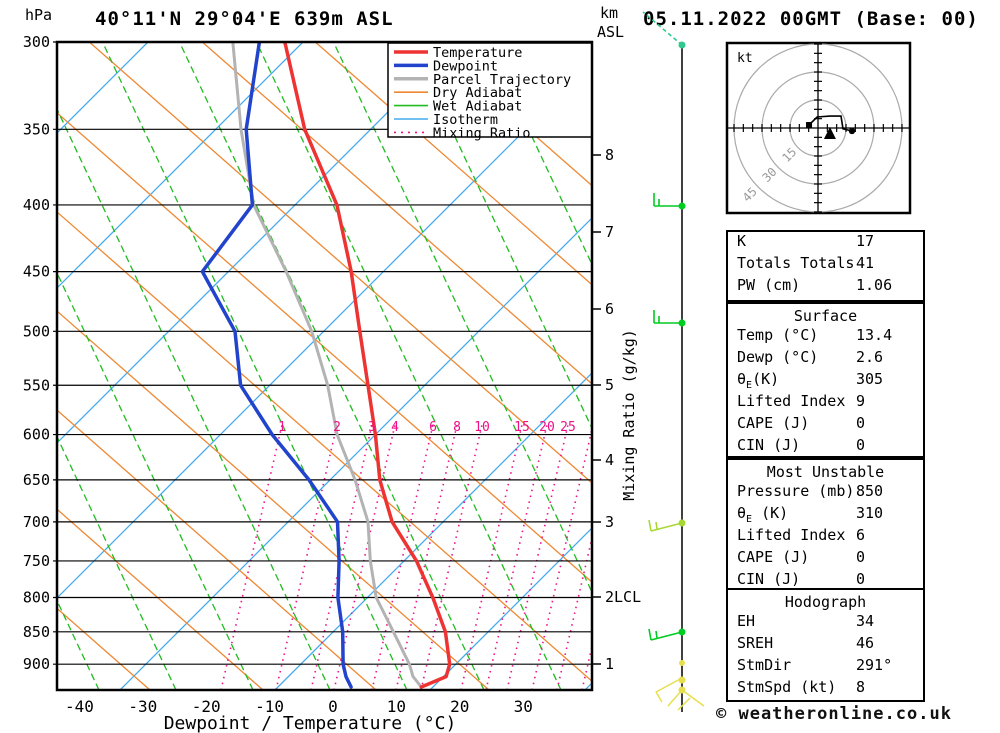 This screenshot has height=733, width=1000. Describe the element at coordinates (367, 365) in the screenshot. I see `temperature-curve` at that location.